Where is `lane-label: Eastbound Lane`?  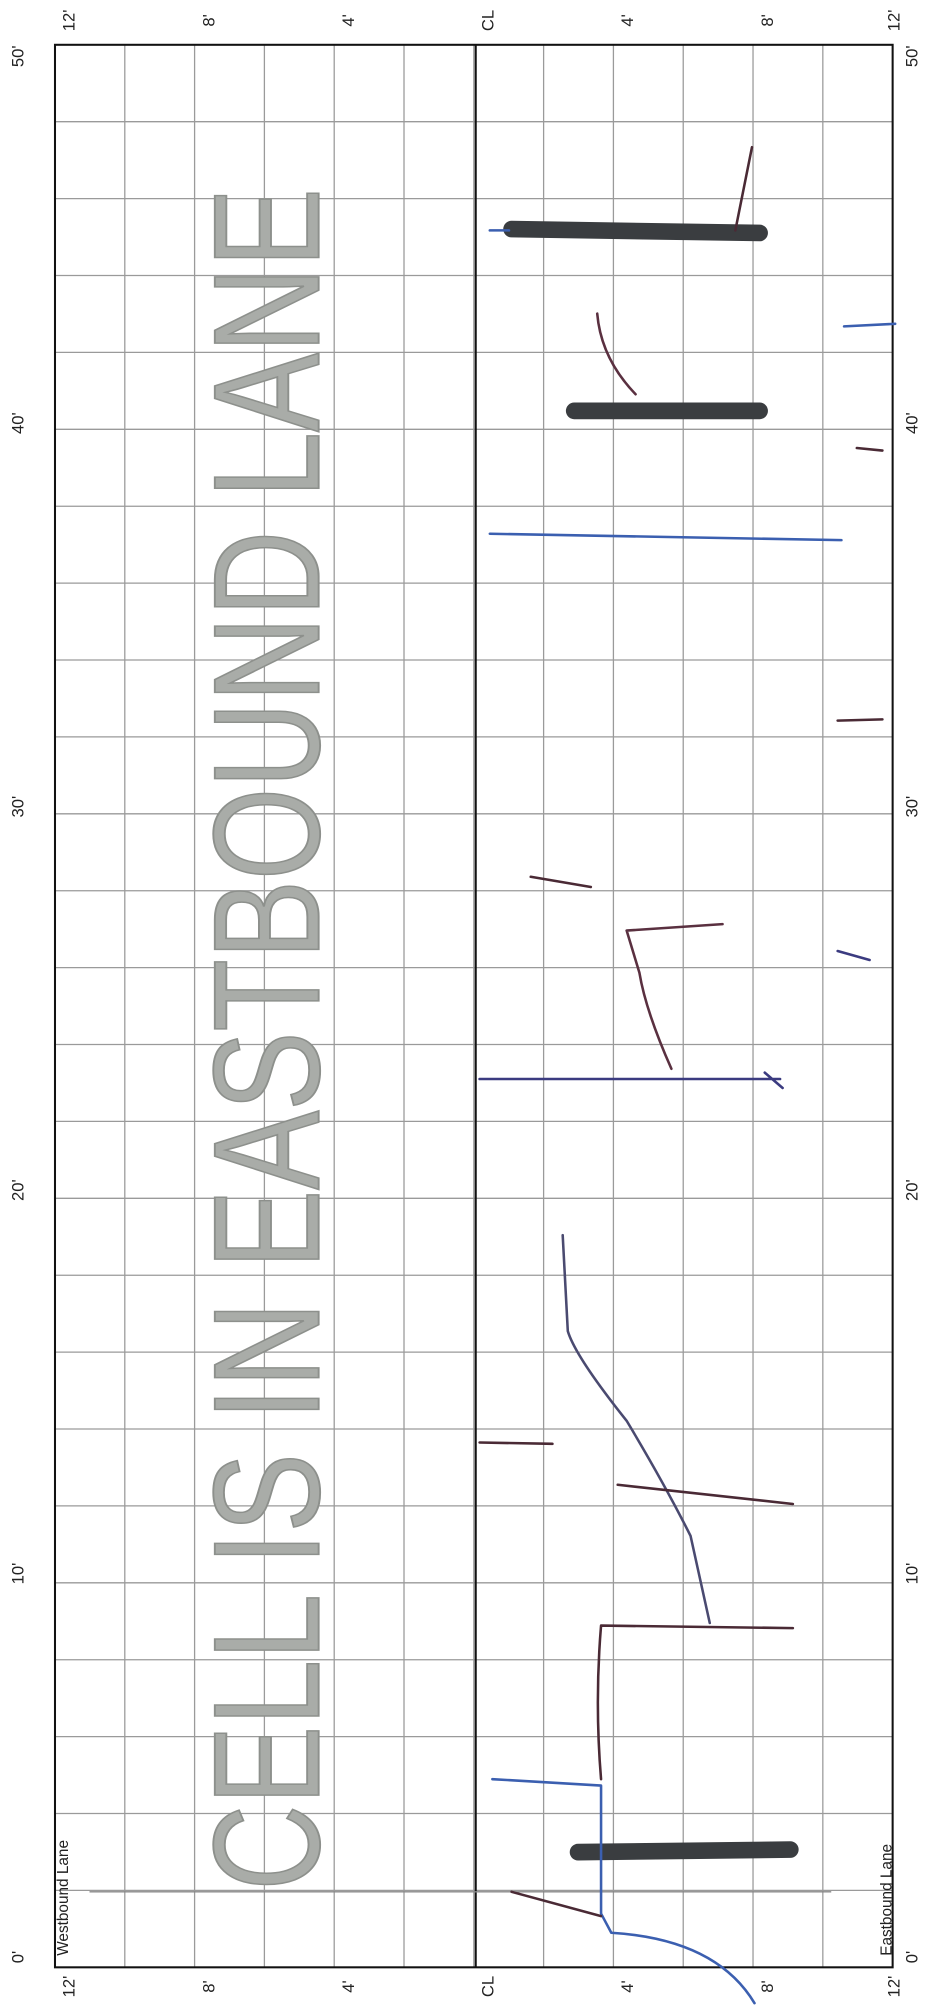 lane-label: Eastbound Lane is located at coordinates (887, 1900).